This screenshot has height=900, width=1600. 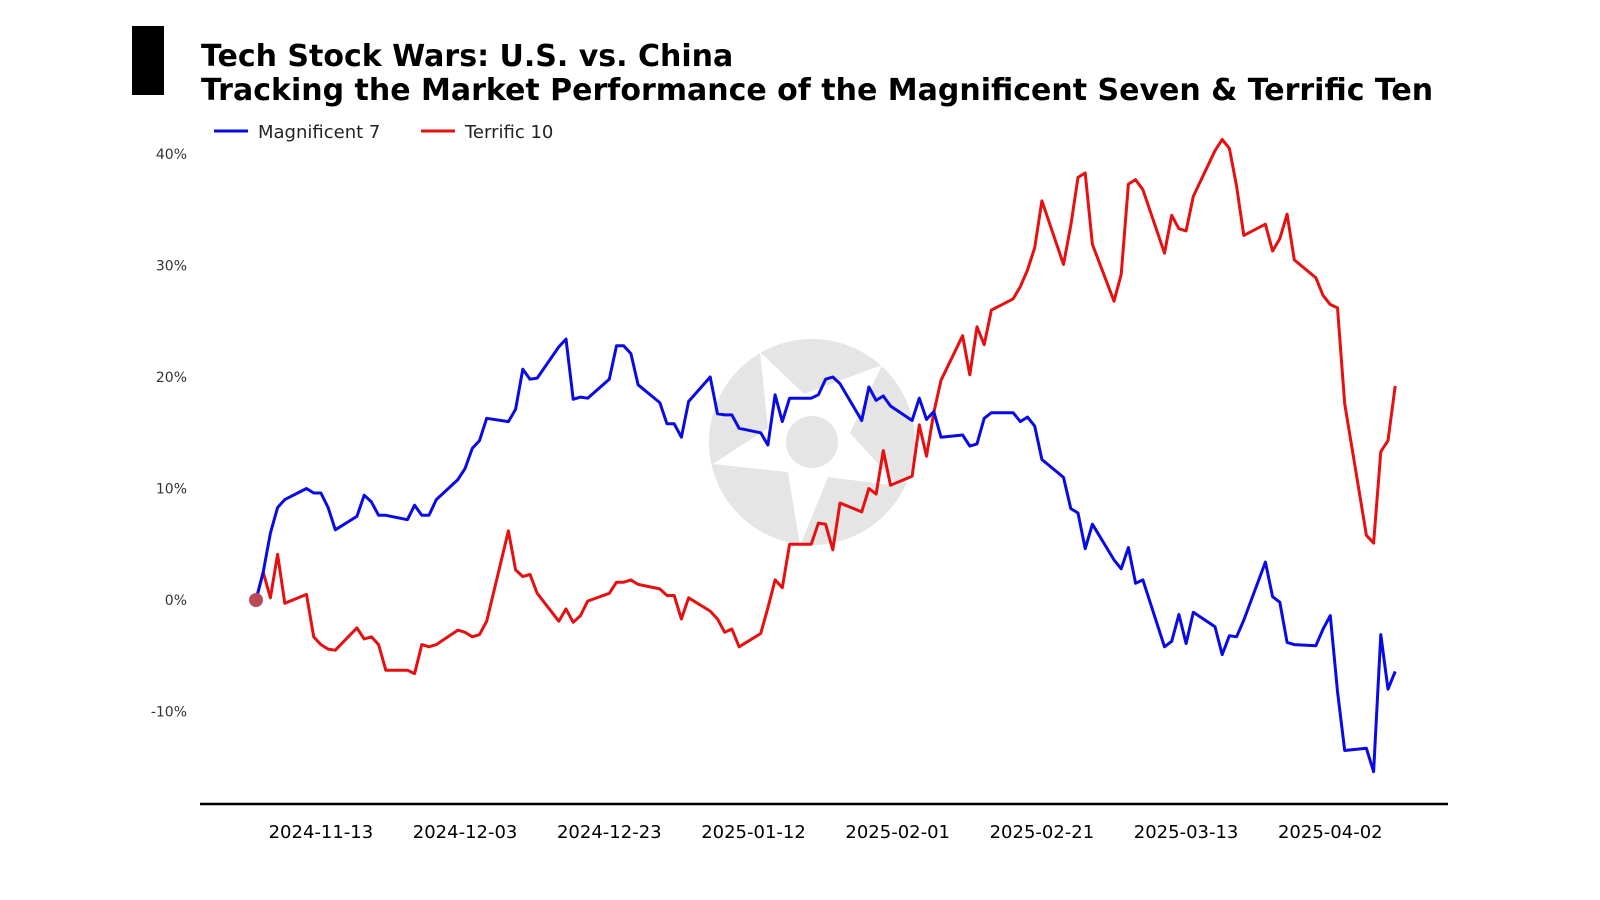 What do you see at coordinates (753, 832) in the screenshot?
I see `x-tick-label: 2025-01-12` at bounding box center [753, 832].